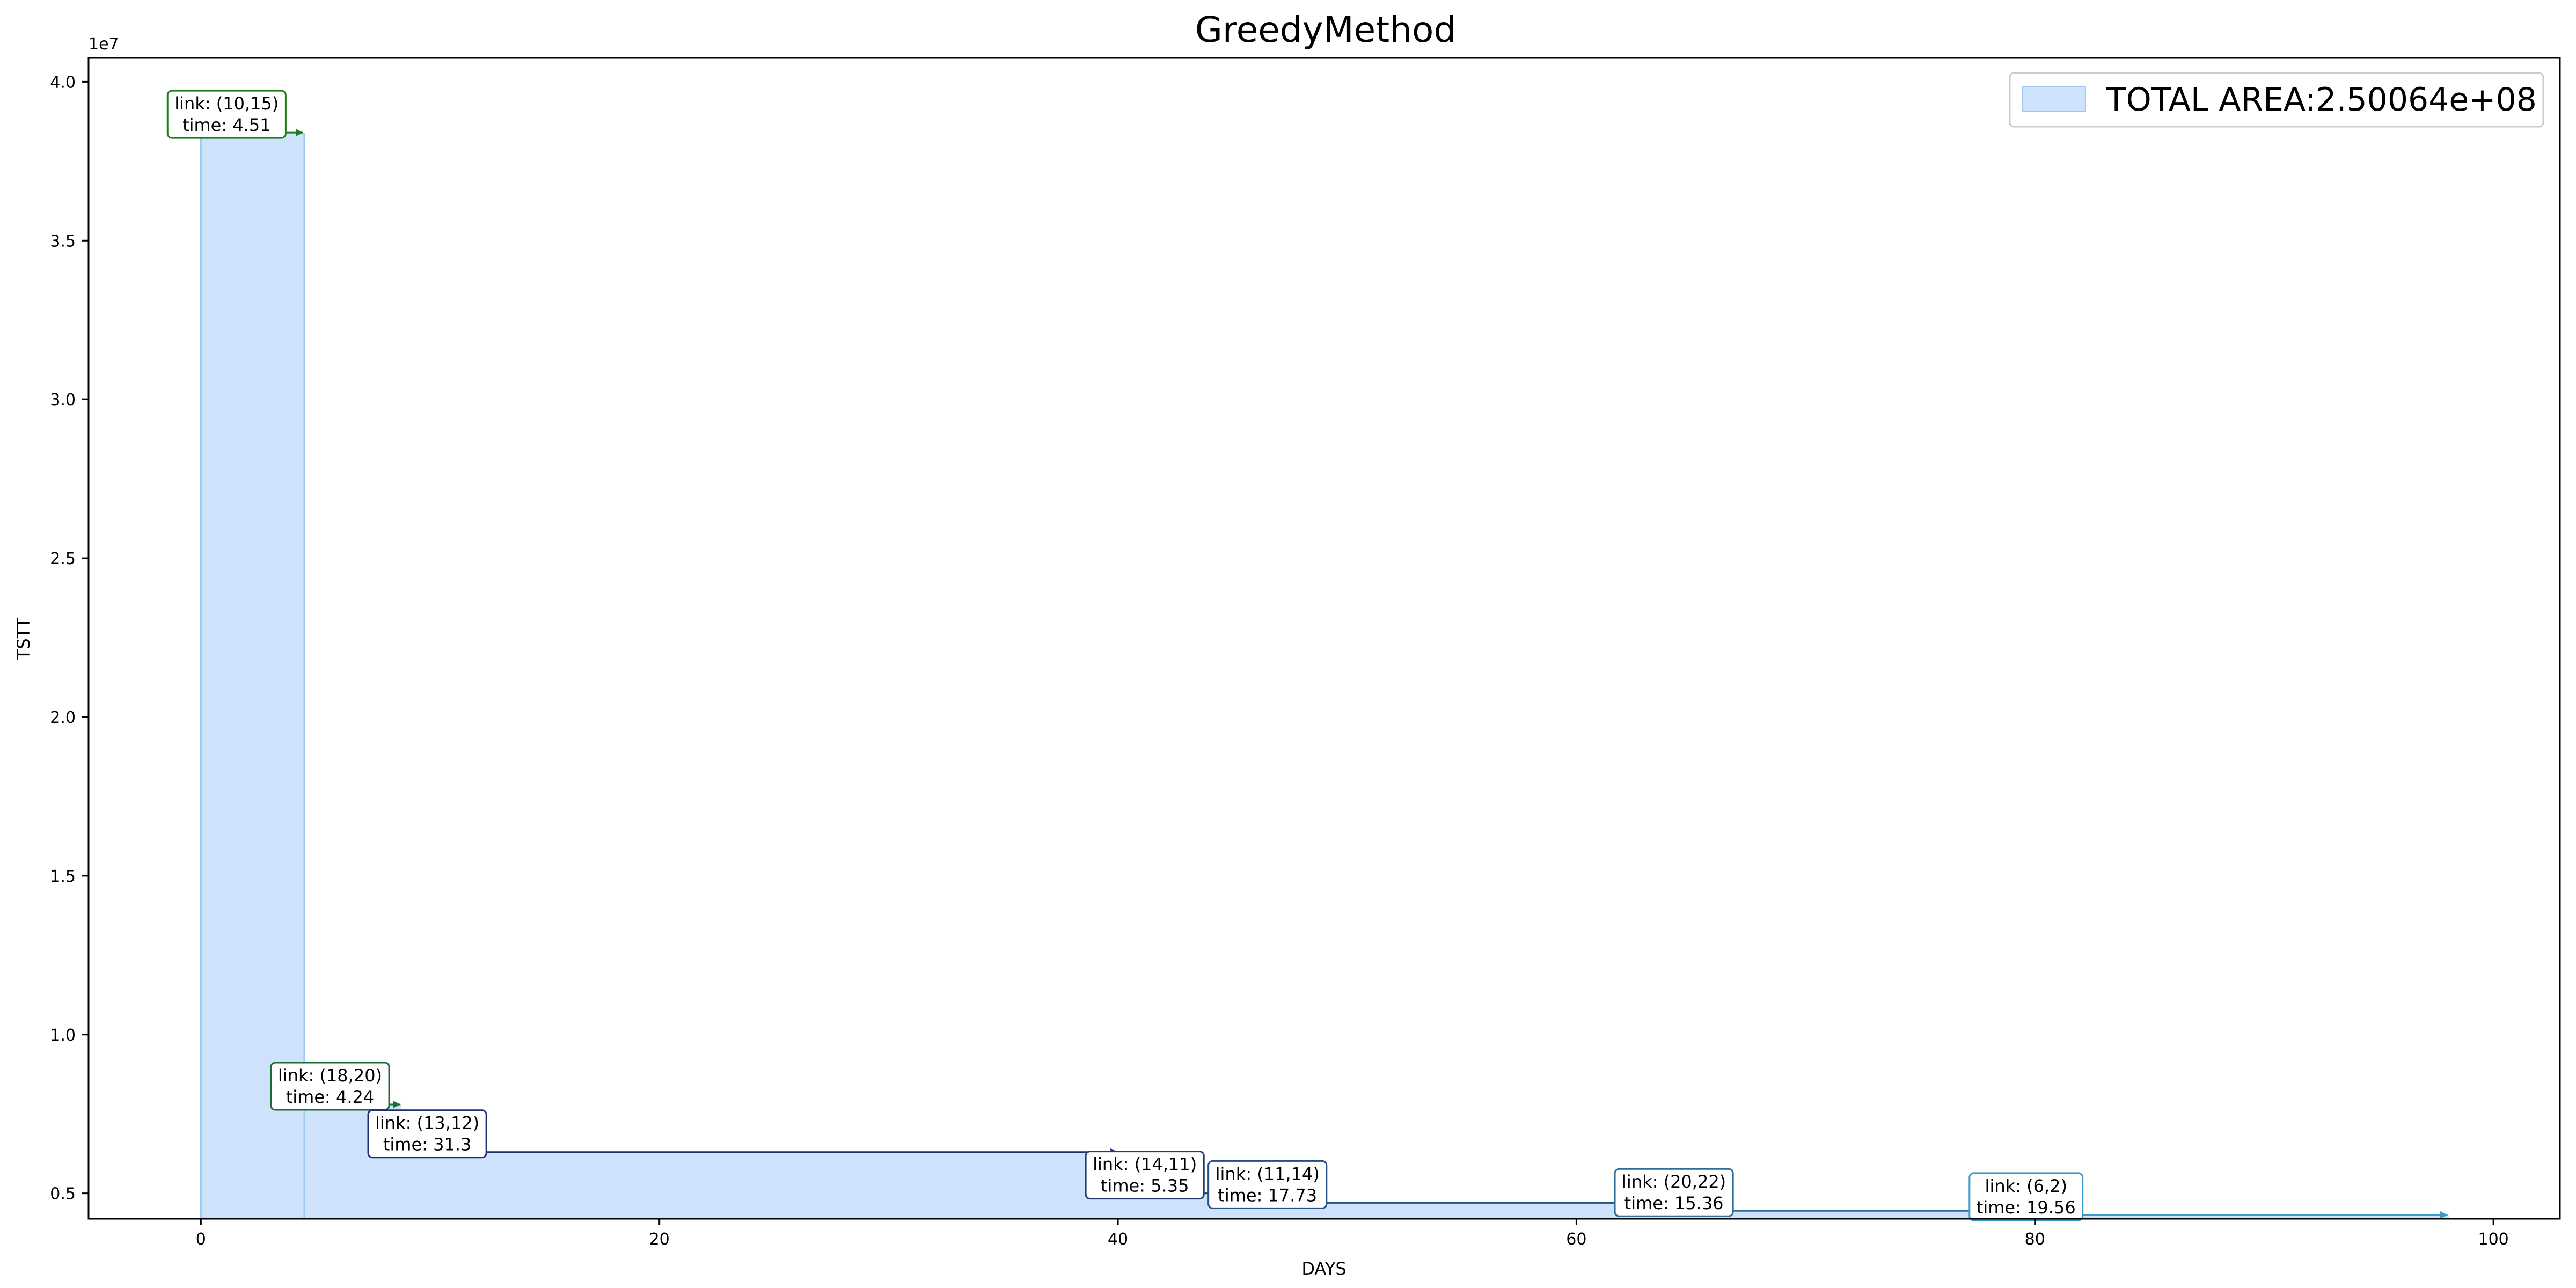  What do you see at coordinates (1267, 1195) in the screenshot?
I see `annotation-time: time: 17.73` at bounding box center [1267, 1195].